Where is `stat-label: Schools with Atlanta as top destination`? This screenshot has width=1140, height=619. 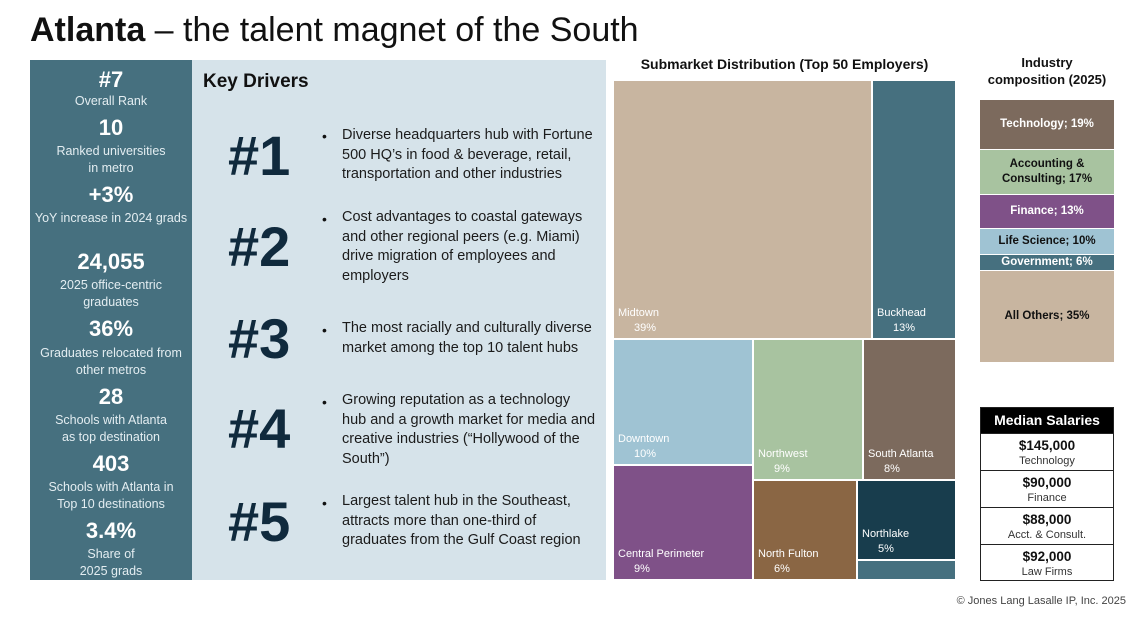
stat-label: Schools with Atlanta as top destination is located at coordinates (111, 428).